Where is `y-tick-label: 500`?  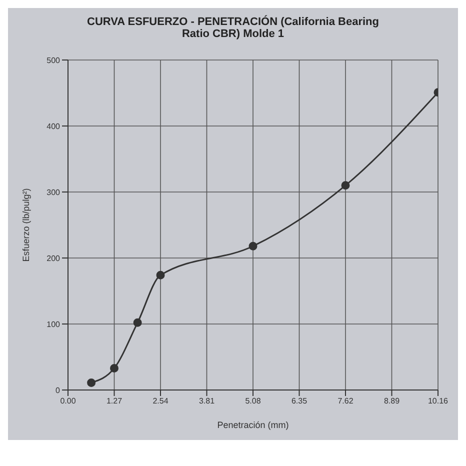 y-tick-label: 500 is located at coordinates (53, 60).